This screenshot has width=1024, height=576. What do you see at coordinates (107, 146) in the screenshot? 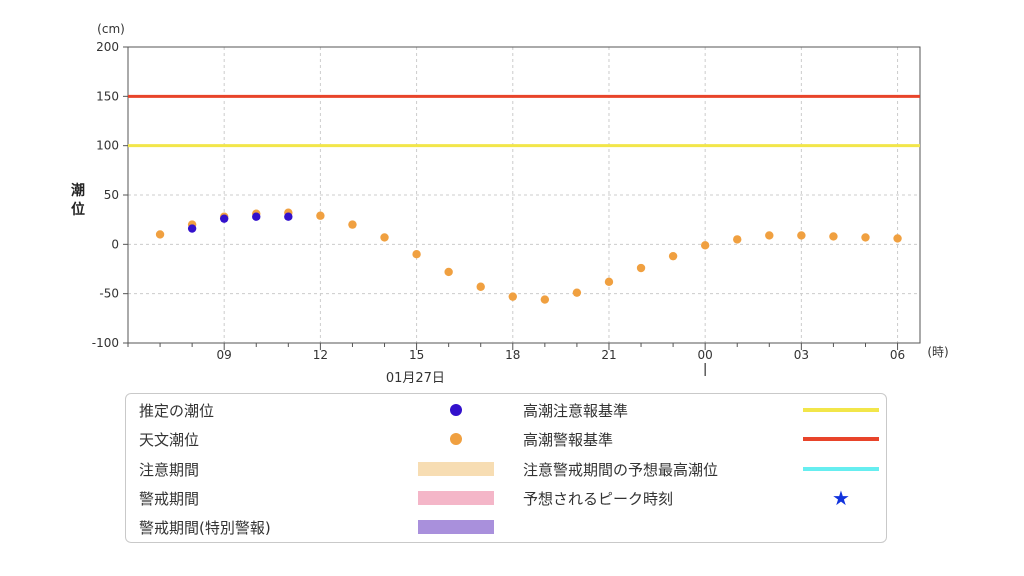
I see `y-tick-label: 100` at bounding box center [107, 146].